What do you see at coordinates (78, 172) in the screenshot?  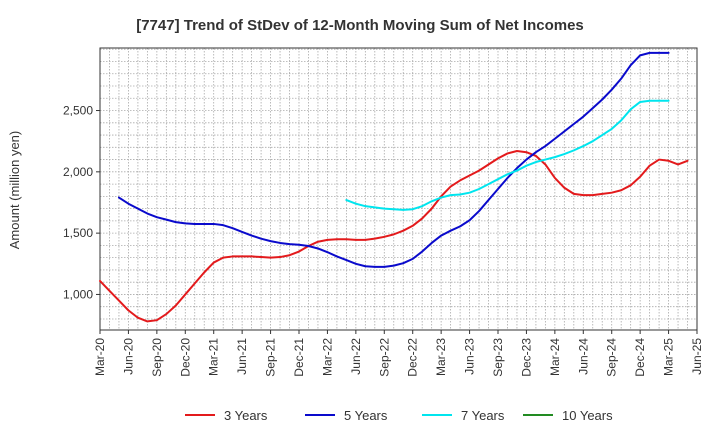 I see `y-tick-label: 2,000` at bounding box center [78, 172].